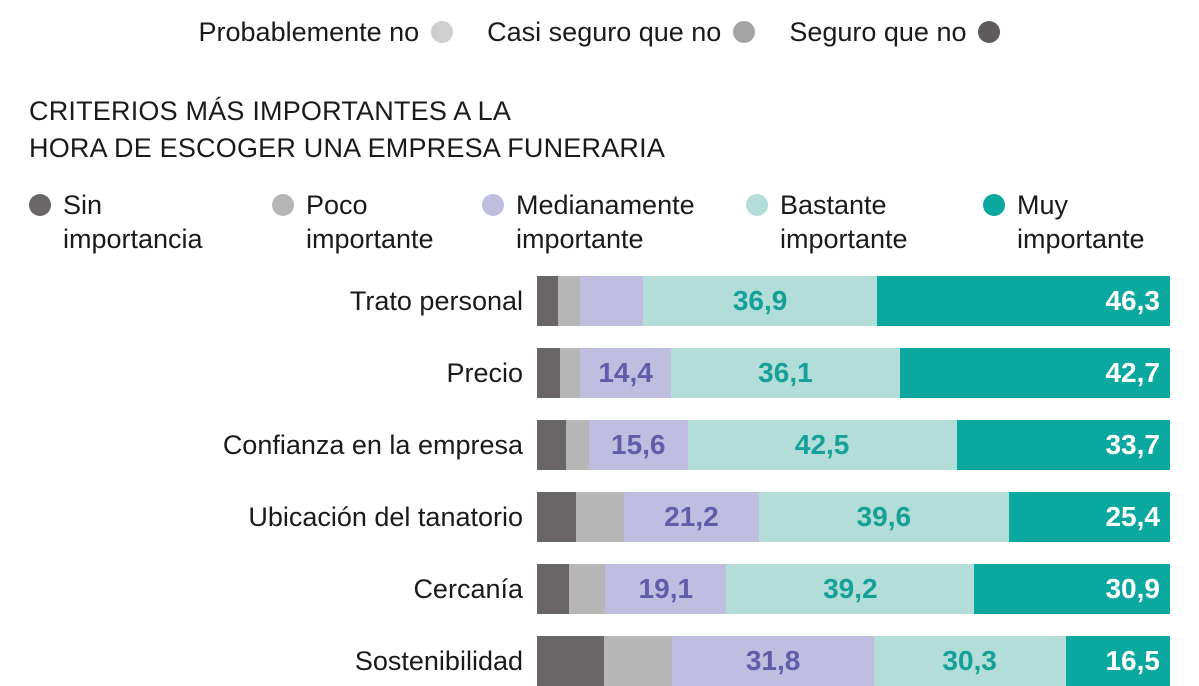 The width and height of the screenshot is (1199, 686). What do you see at coordinates (309, 31) in the screenshot?
I see `top-legend-label: Probablemente no` at bounding box center [309, 31].